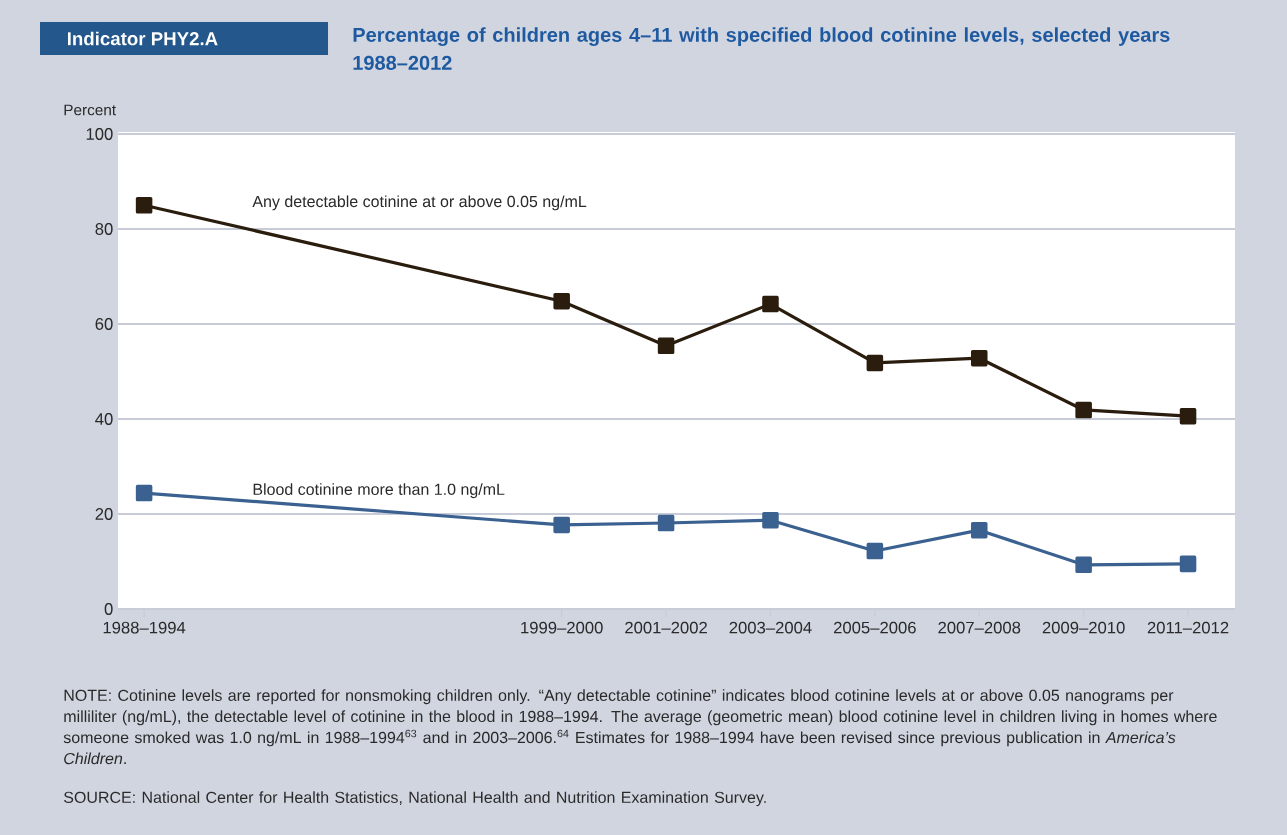 This screenshot has width=1287, height=835. Describe the element at coordinates (562, 627) in the screenshot. I see `x-tick-label: 1999–2000` at that location.